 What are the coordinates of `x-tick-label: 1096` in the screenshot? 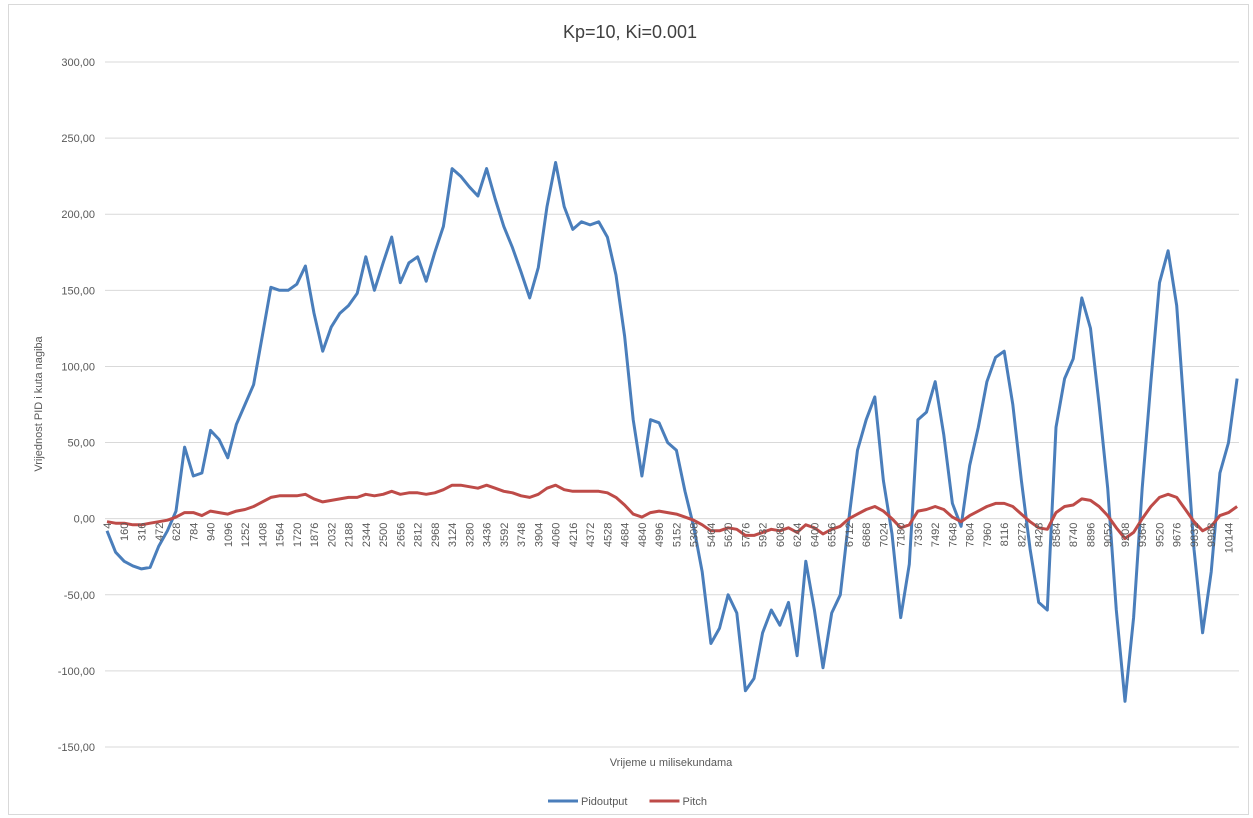 It's located at (229, 535).